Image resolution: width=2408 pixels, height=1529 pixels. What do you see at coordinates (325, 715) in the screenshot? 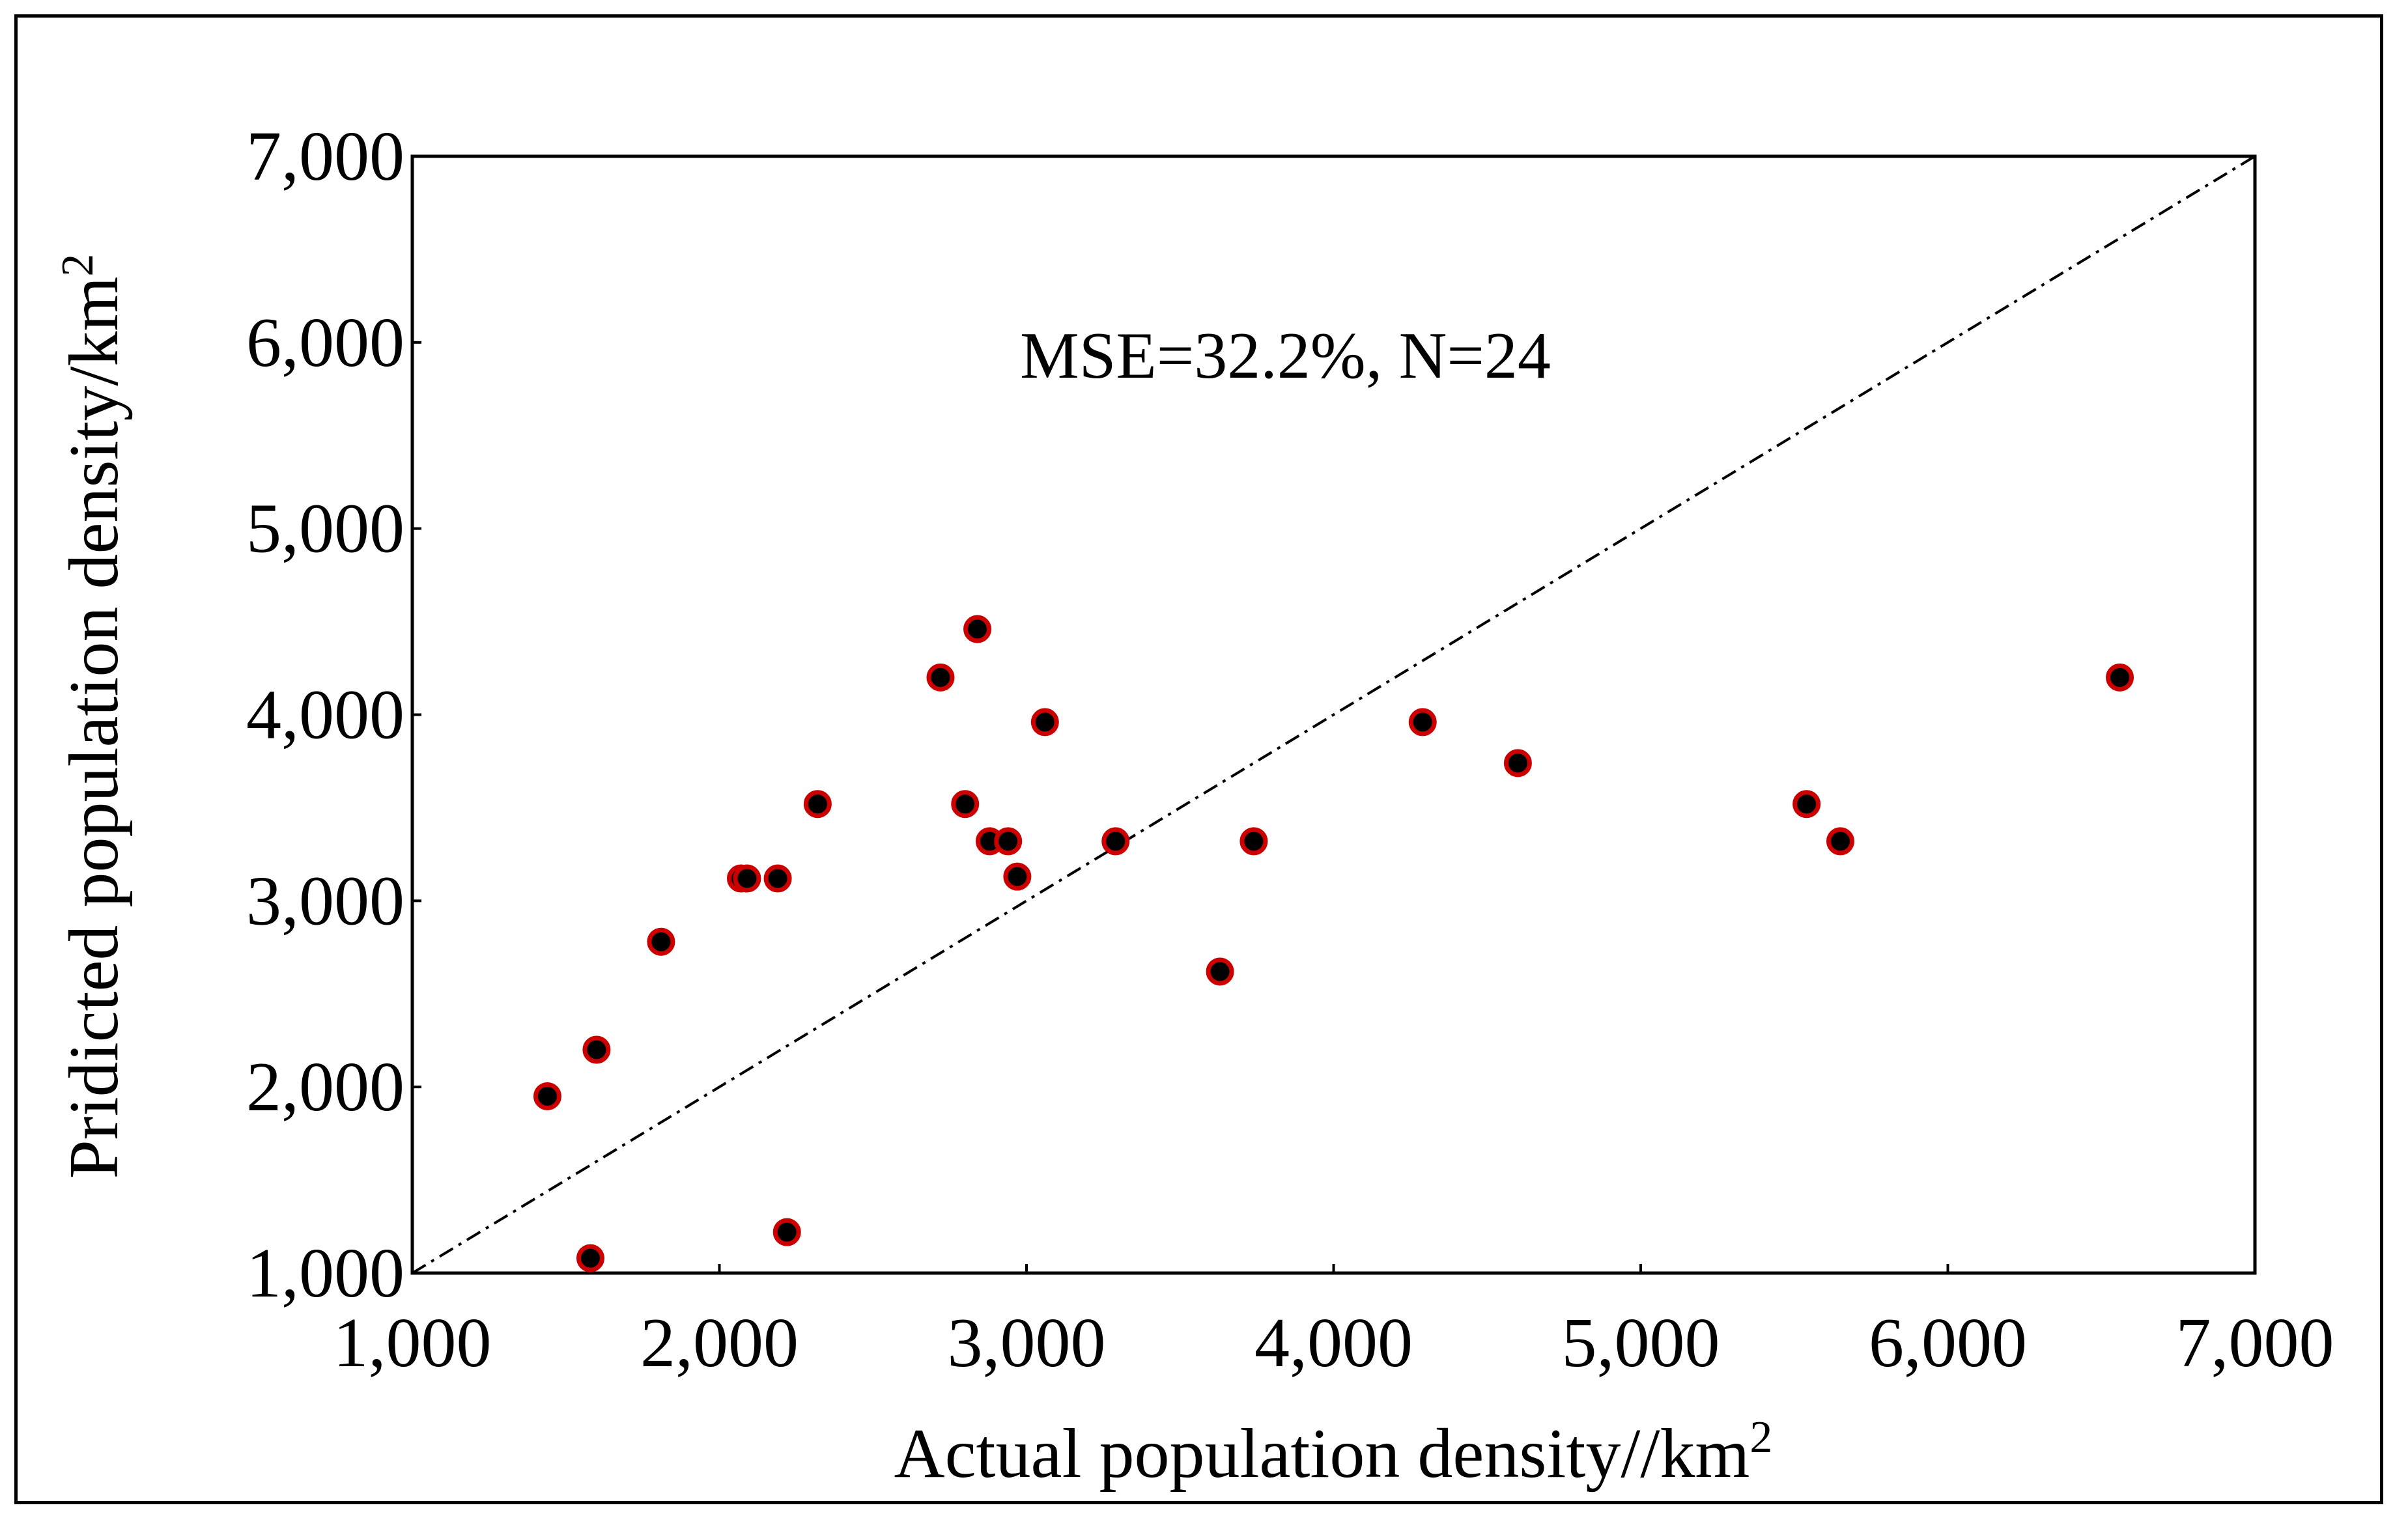
I see `y-tick-label: 4,000` at bounding box center [325, 715].